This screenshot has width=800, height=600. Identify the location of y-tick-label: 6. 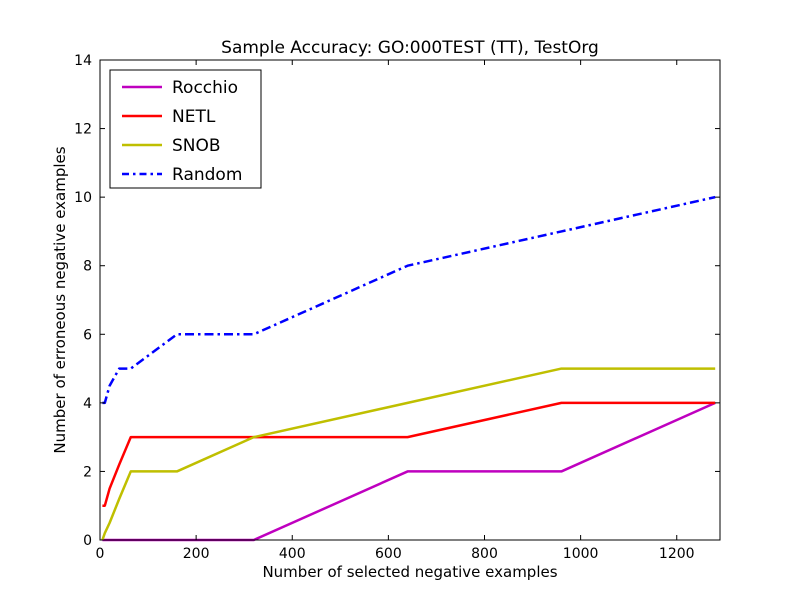
(87, 335).